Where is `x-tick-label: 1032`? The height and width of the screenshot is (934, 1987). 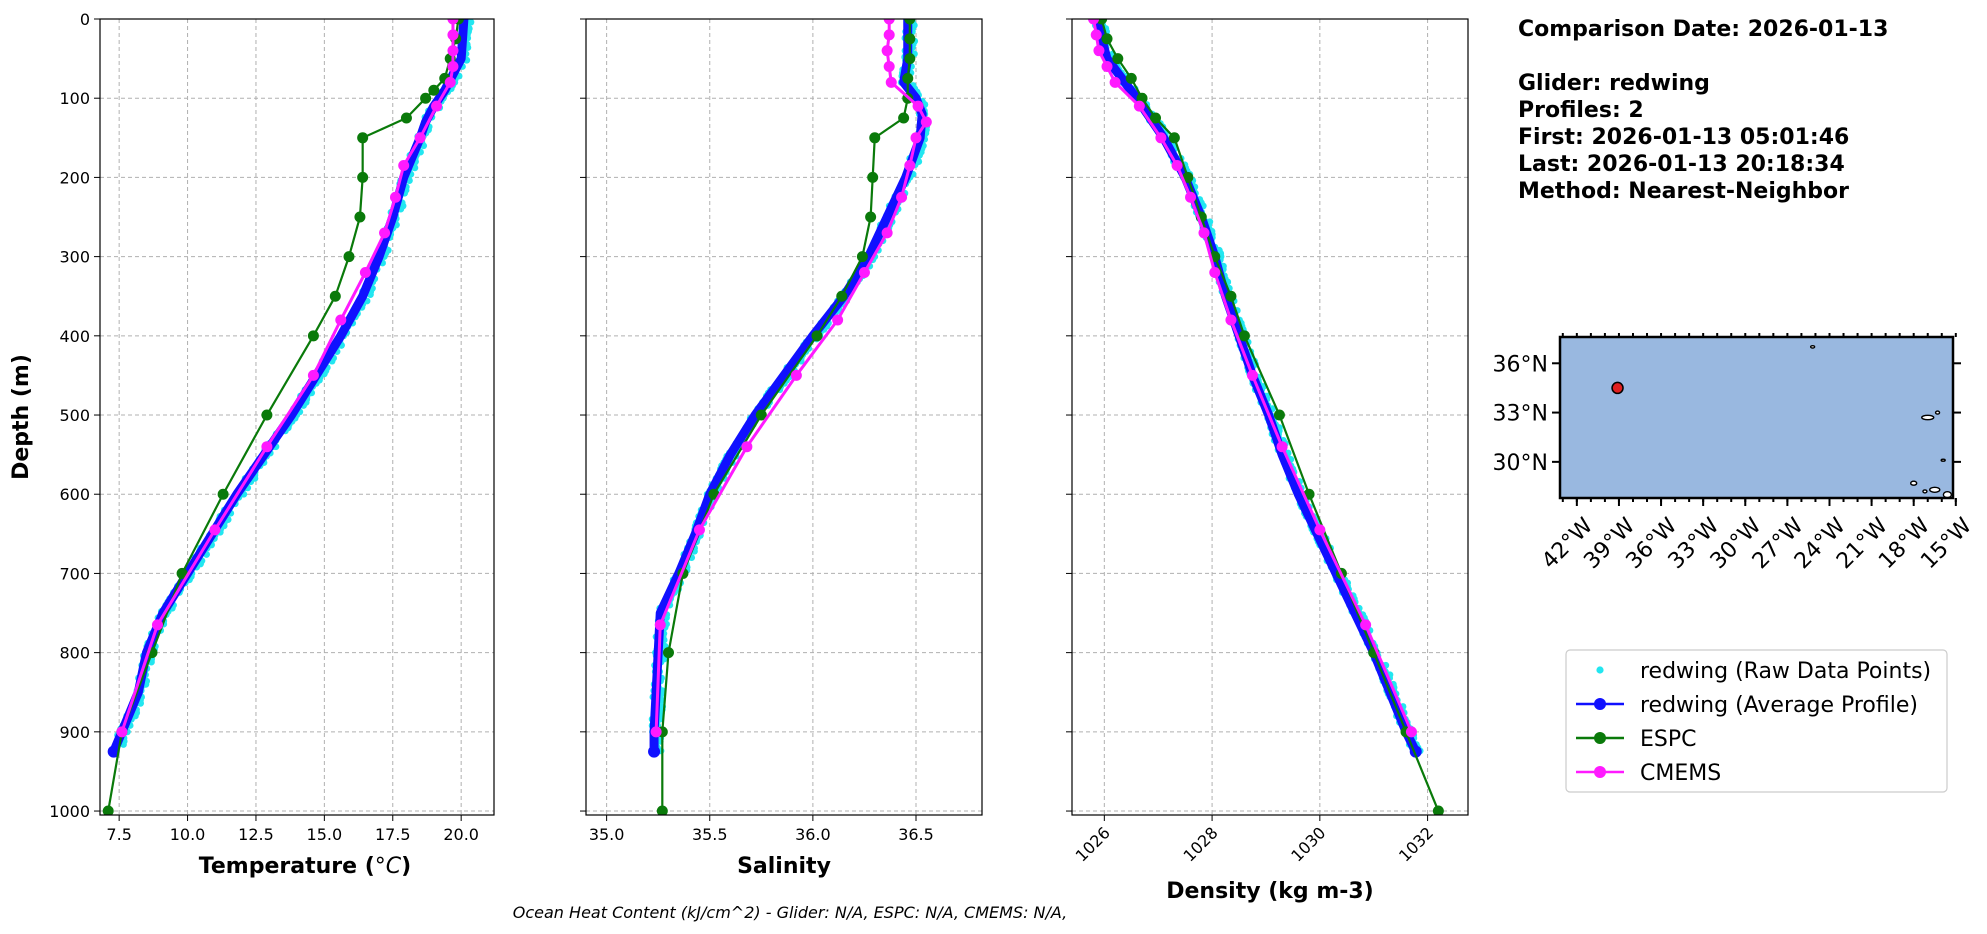
x-tick-label: 1032 is located at coordinates (1416, 844).